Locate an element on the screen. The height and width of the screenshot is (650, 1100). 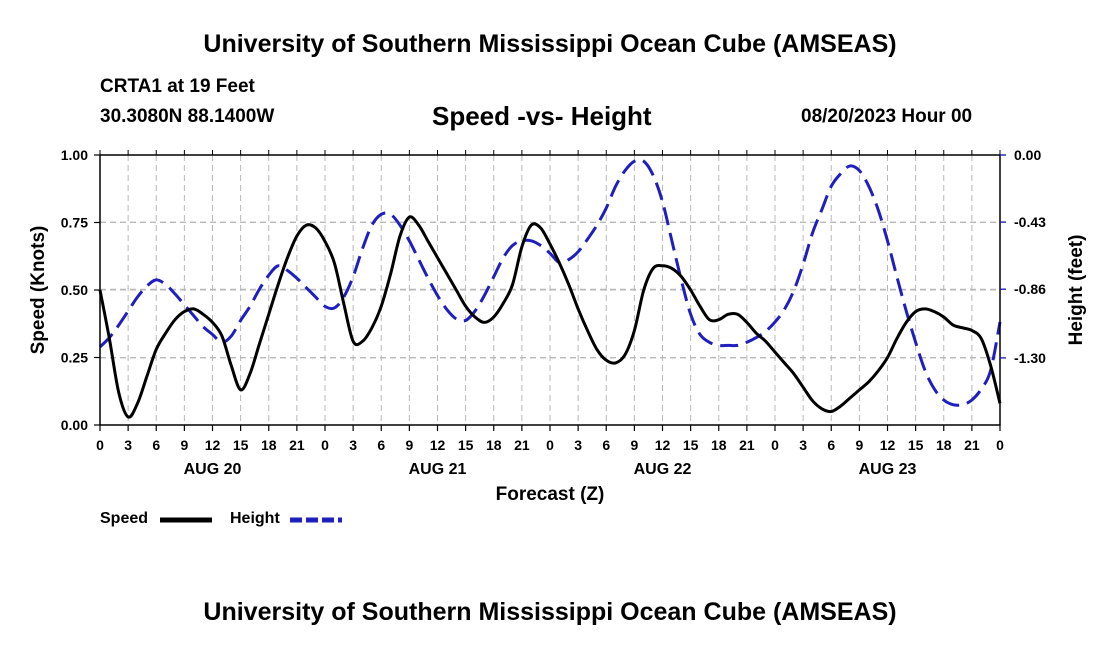
y-axis-right-label: Height (feet) is located at coordinates (1076, 290).